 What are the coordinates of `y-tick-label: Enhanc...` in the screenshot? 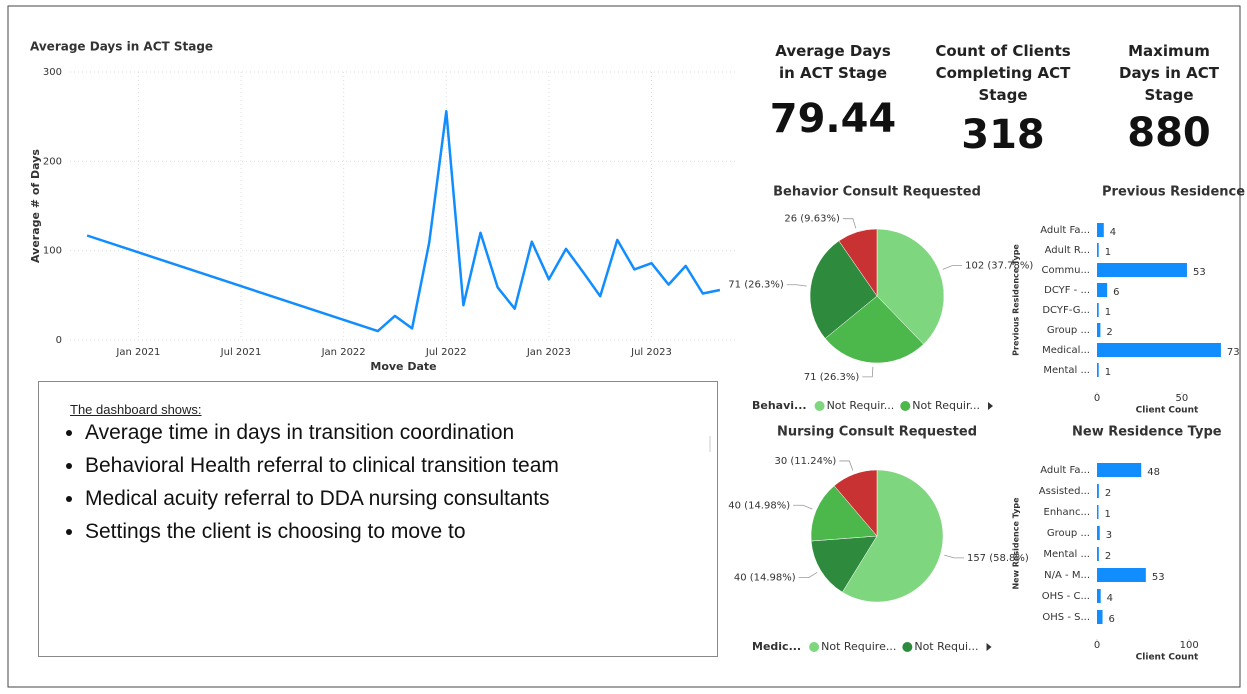 It's located at (1067, 512).